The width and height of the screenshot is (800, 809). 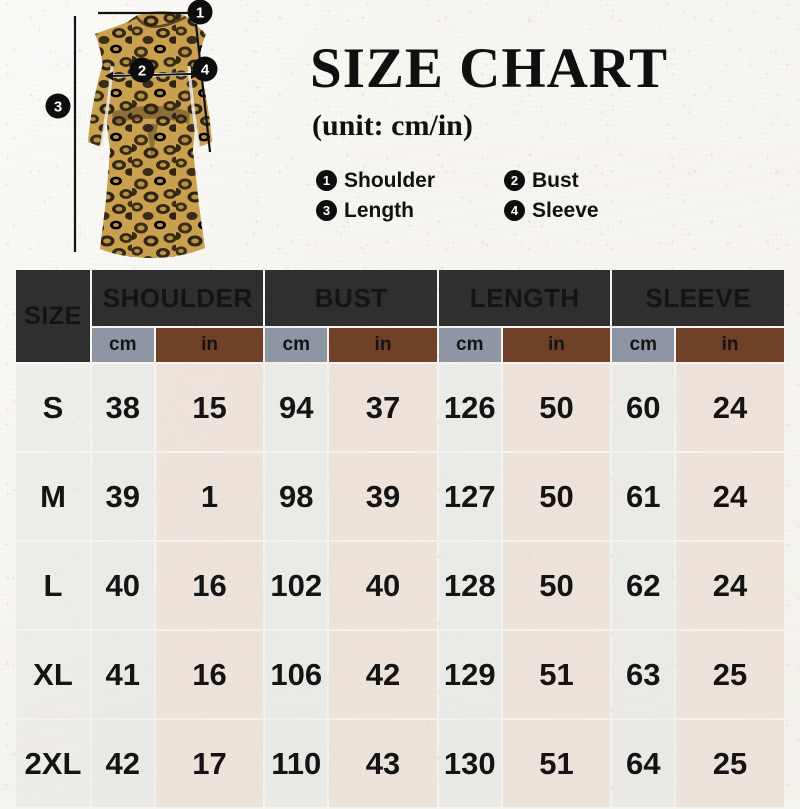 What do you see at coordinates (469, 585) in the screenshot?
I see `cell-length-cm: 128` at bounding box center [469, 585].